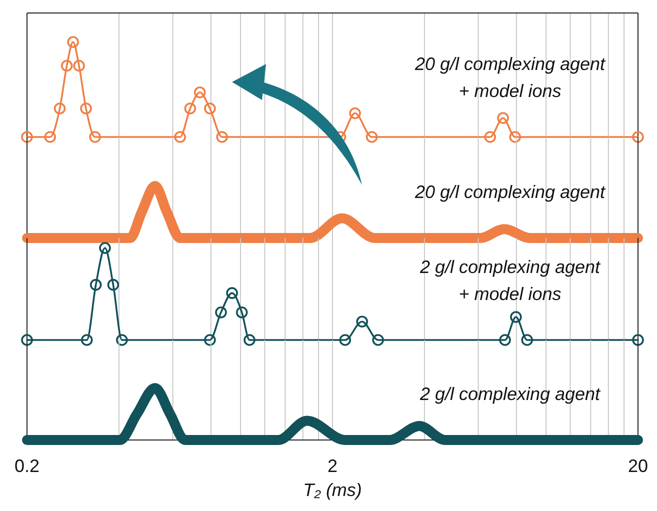  What do you see at coordinates (638, 466) in the screenshot?
I see `x-tick-label: 20` at bounding box center [638, 466].